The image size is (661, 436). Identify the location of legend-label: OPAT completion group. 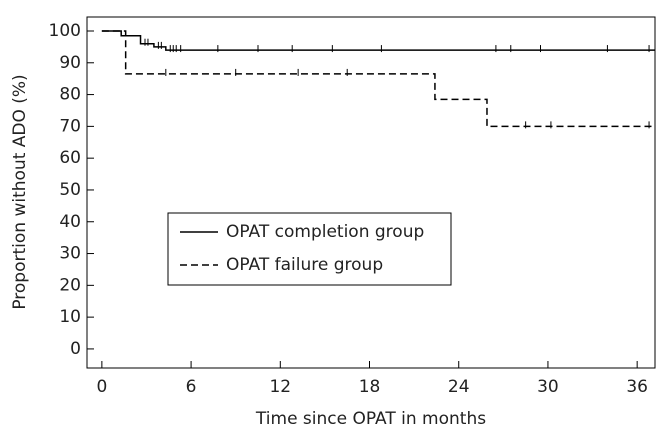
(325, 232).